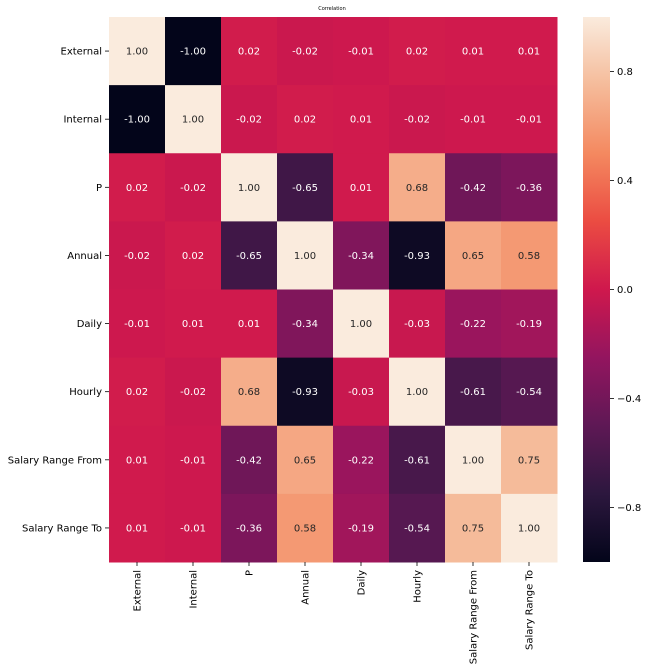 The width and height of the screenshot is (649, 670). What do you see at coordinates (84, 256) in the screenshot?
I see `row-tick-label: Annual` at bounding box center [84, 256].